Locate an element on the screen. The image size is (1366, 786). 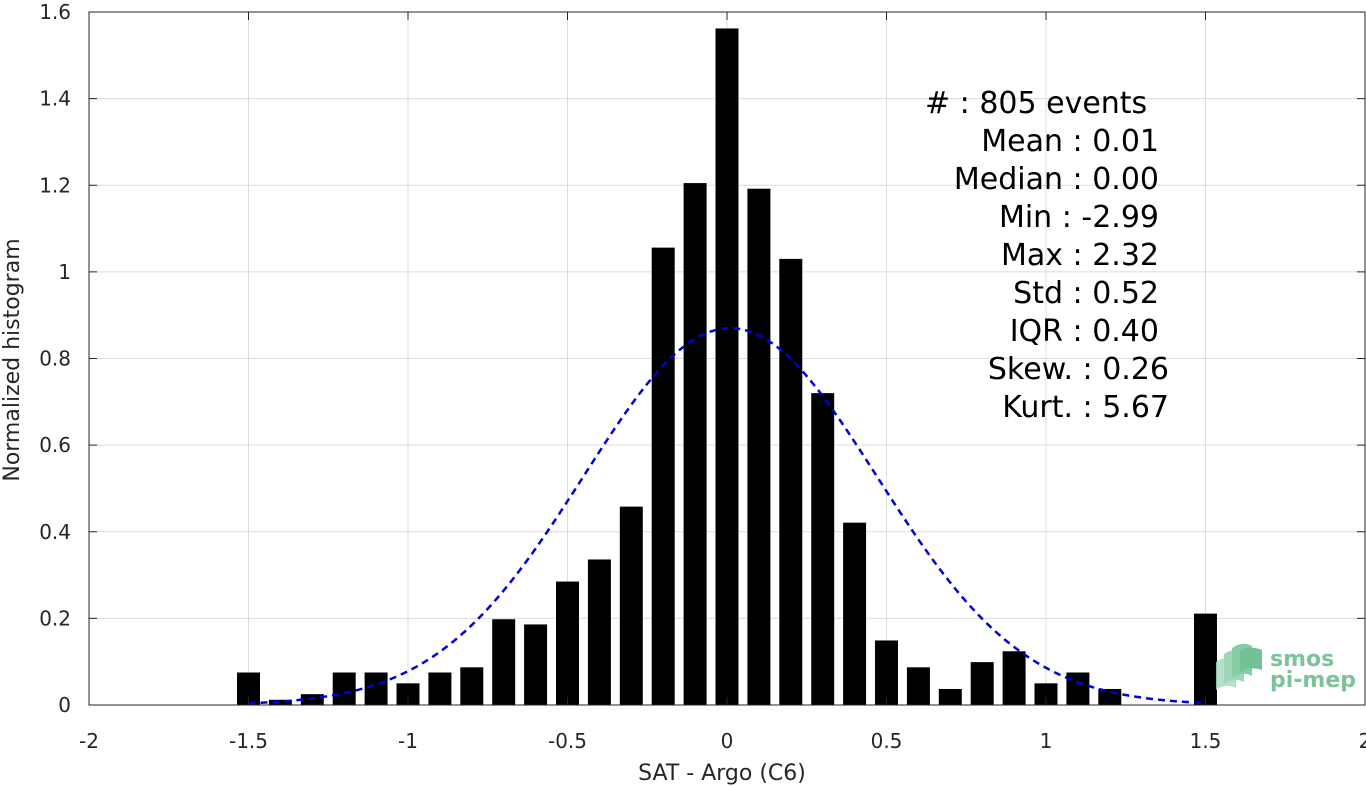
x-tick-label: 1.5 is located at coordinates (1206, 741).